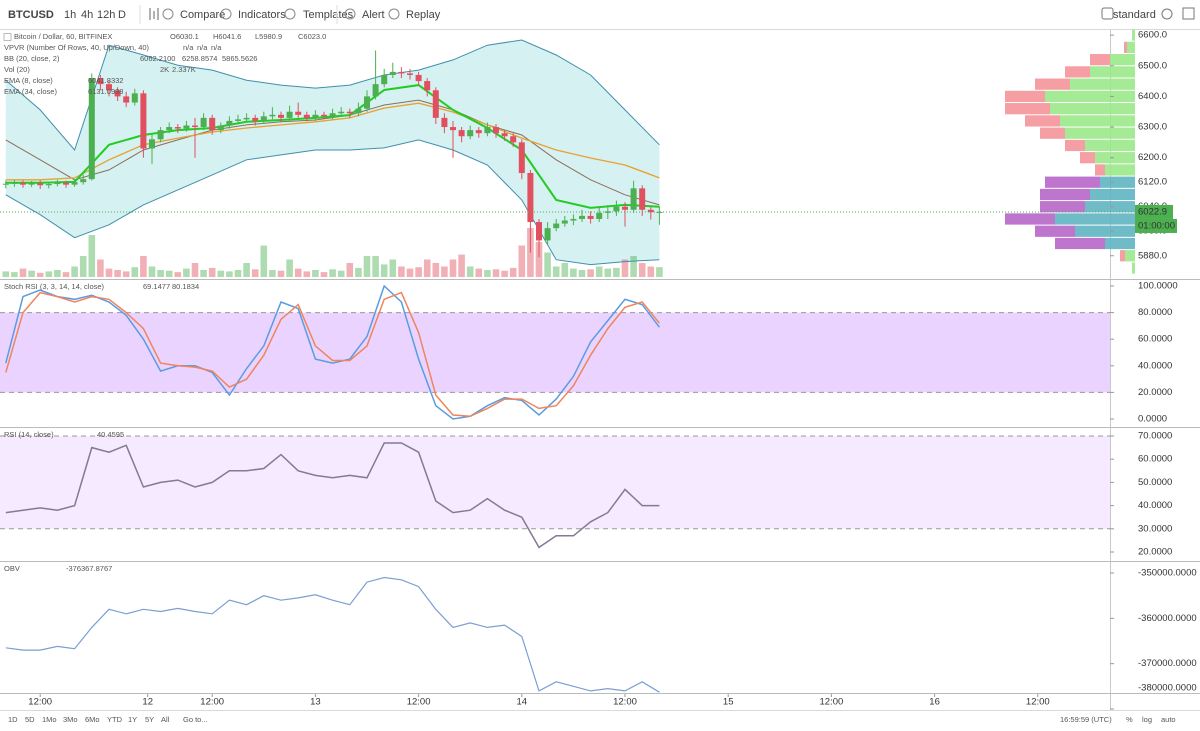  What do you see at coordinates (87, 15) in the screenshot?
I see `interval-button: 4h` at bounding box center [87, 15].